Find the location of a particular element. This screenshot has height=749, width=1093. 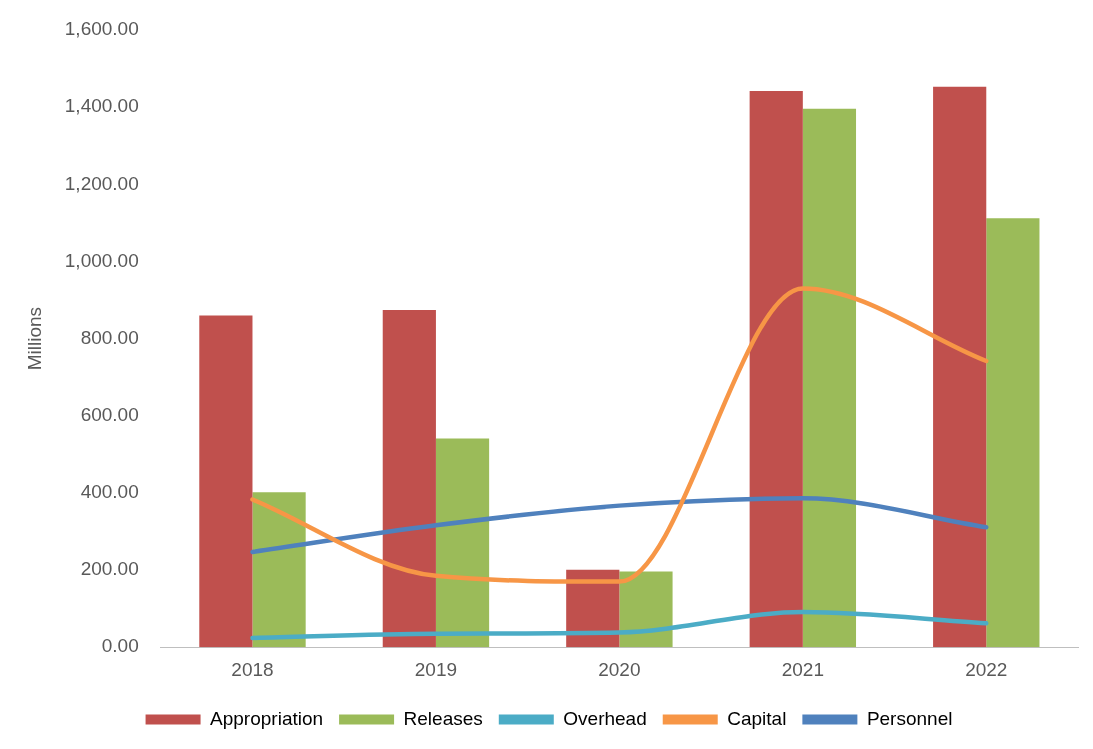

legend-label: Appropriation is located at coordinates (267, 718).